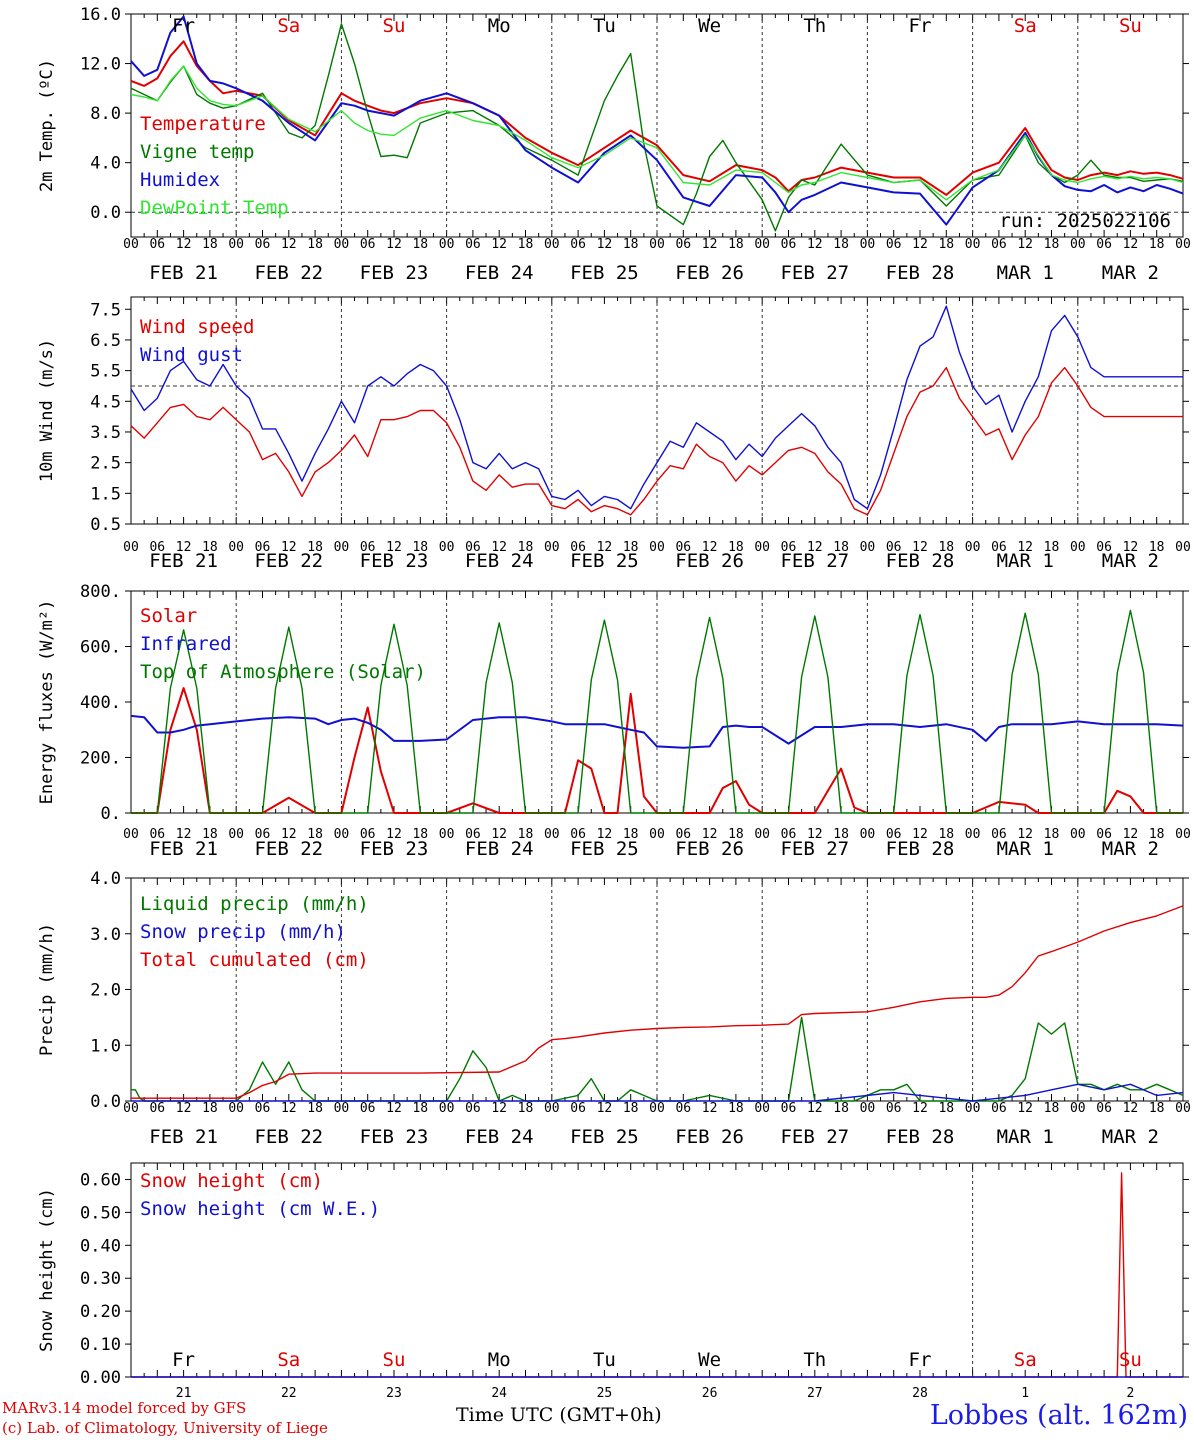 This screenshot has width=1194, height=1440. I want to click on y-tick-label: 0.60, so click(100, 1180).